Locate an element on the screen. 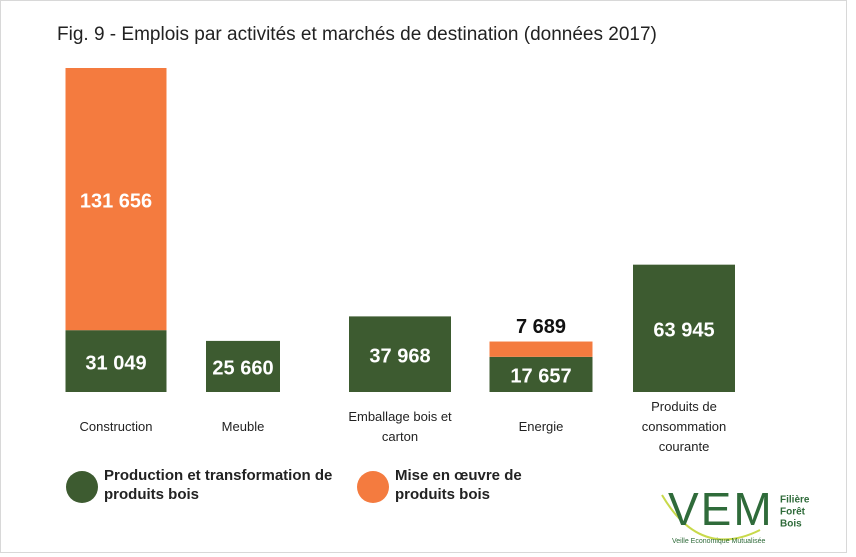  x-tick-label: Meuble is located at coordinates (243, 426).